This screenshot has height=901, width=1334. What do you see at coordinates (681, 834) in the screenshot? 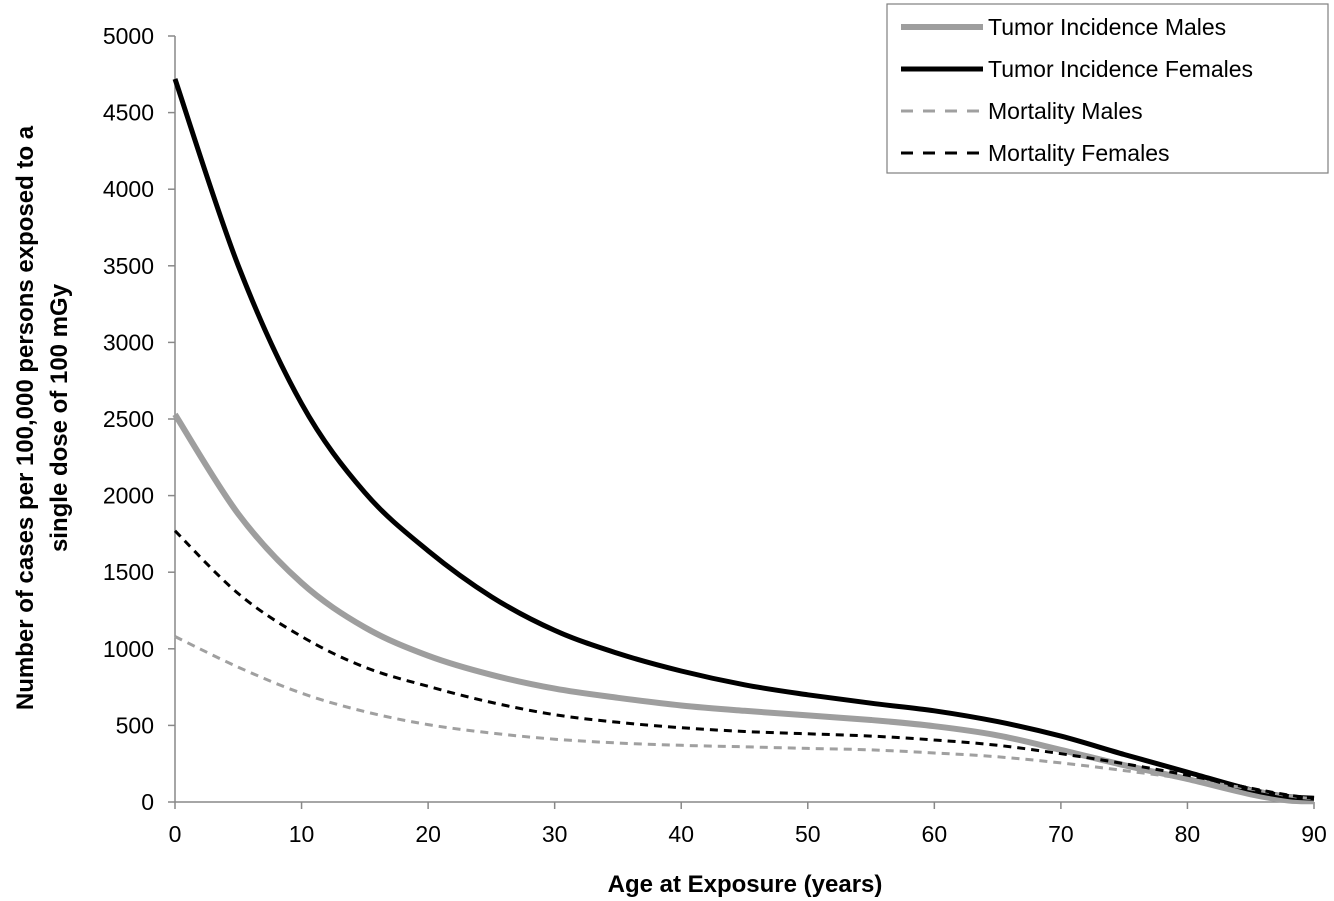
I see `x-tick-label: 40` at bounding box center [681, 834].